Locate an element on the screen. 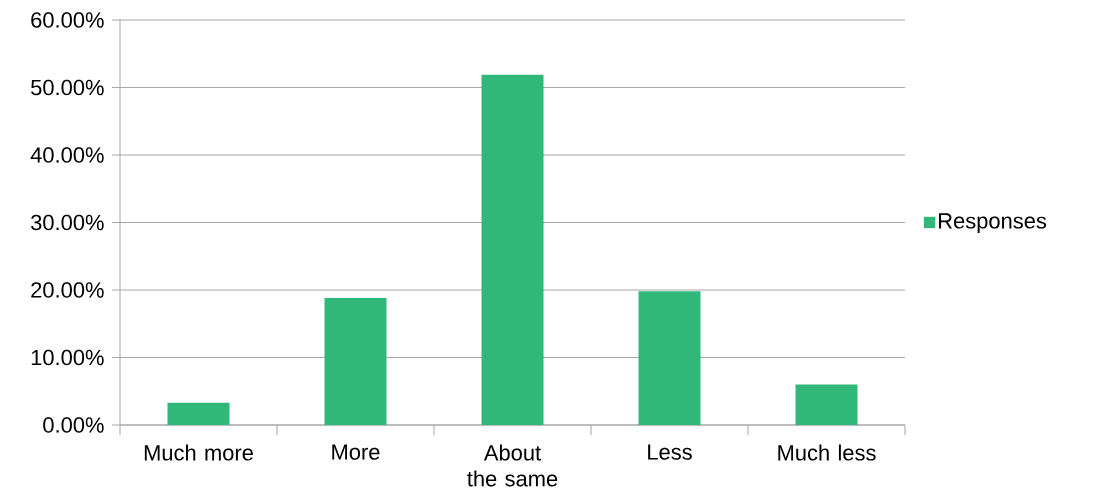  y-tick-label: 10.00% is located at coordinates (67, 357).